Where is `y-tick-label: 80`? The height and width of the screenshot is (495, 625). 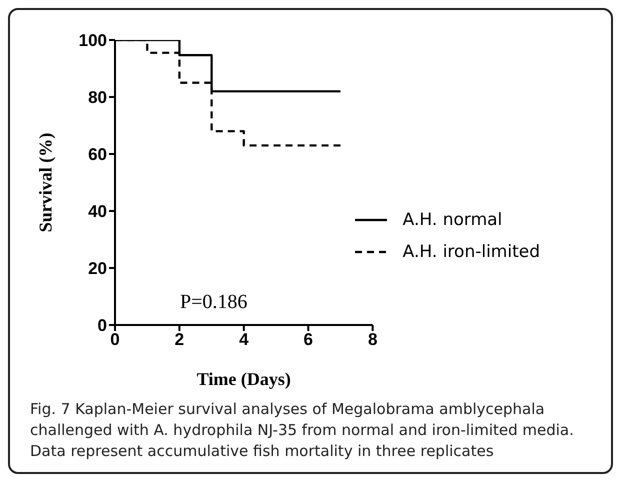 y-tick-label: 80 is located at coordinates (97, 98).